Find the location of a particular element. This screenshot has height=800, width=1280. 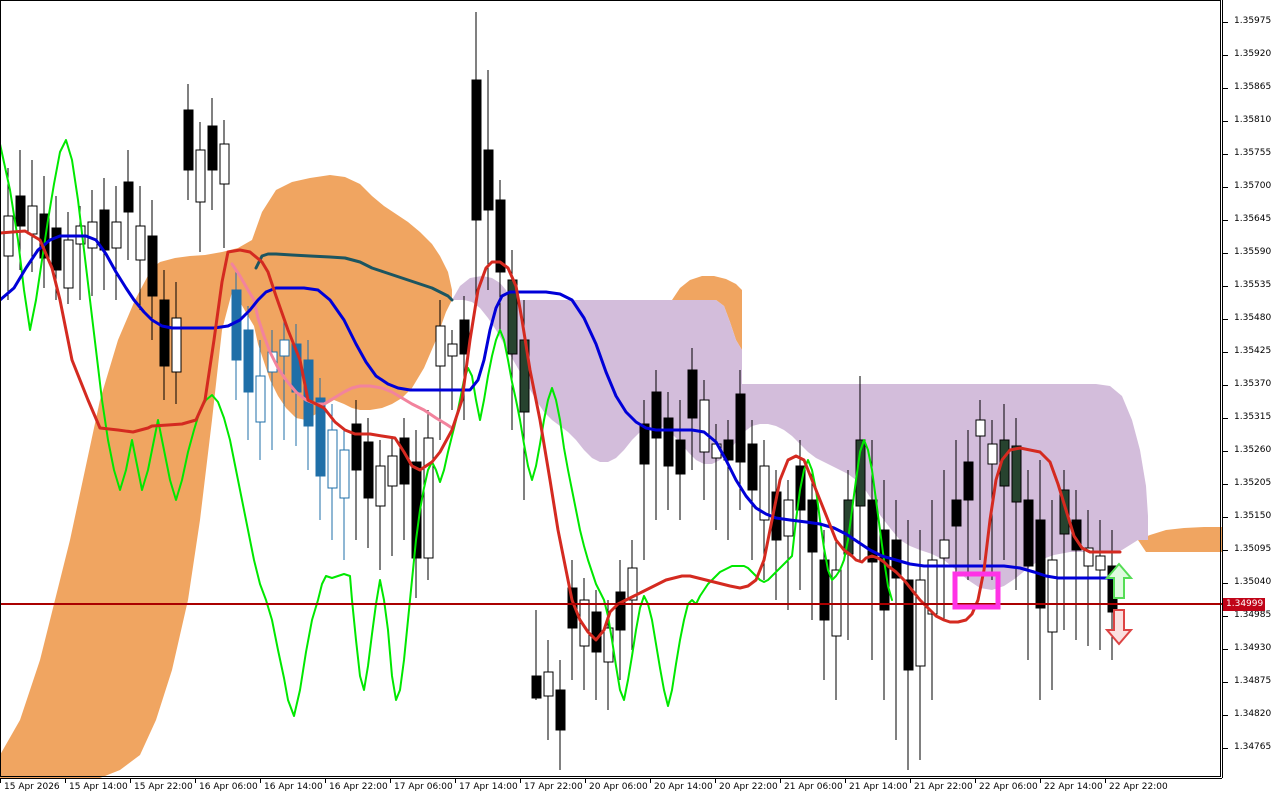

time-tick-label: 17 Apr 06:00 is located at coordinates (423, 787).